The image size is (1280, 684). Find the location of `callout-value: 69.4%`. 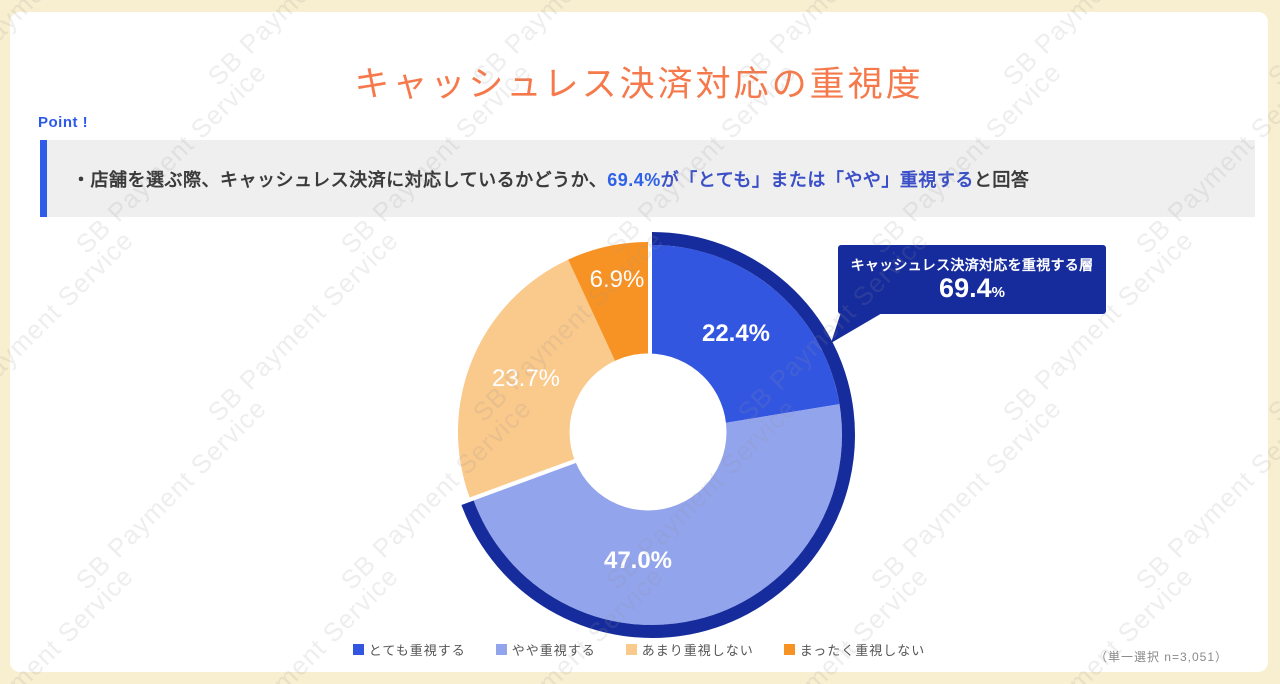

callout-value: 69.4% is located at coordinates (972, 288).